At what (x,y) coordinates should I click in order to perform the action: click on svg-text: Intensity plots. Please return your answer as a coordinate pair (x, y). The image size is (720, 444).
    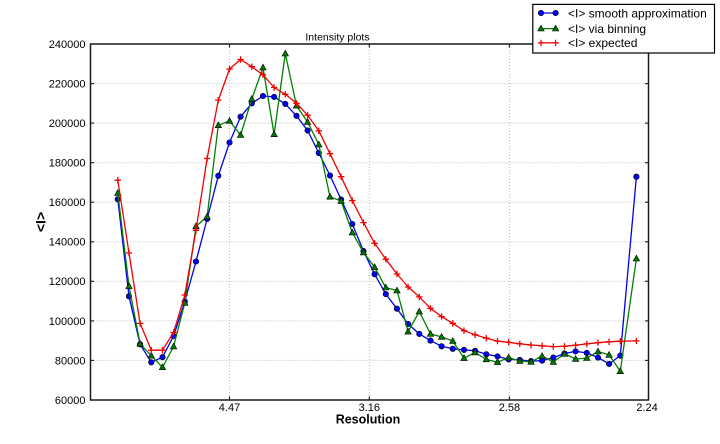
    Looking at the image, I should click on (337, 37).